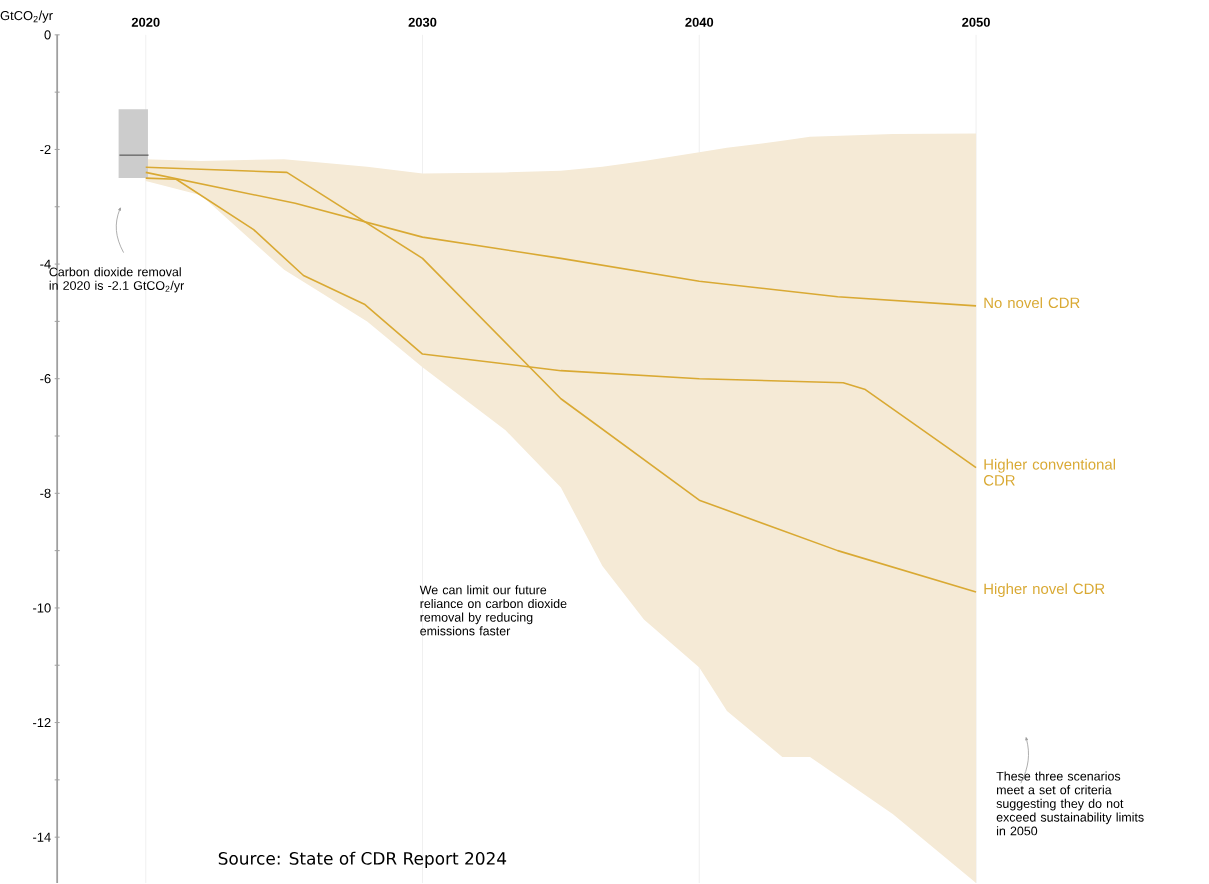 This screenshot has width=1209, height=884. What do you see at coordinates (116, 280) in the screenshot?
I see `annotation: Carbon dioxide removal in 2020 is -2.1 GtCO$_{2}$/yr` at bounding box center [116, 280].